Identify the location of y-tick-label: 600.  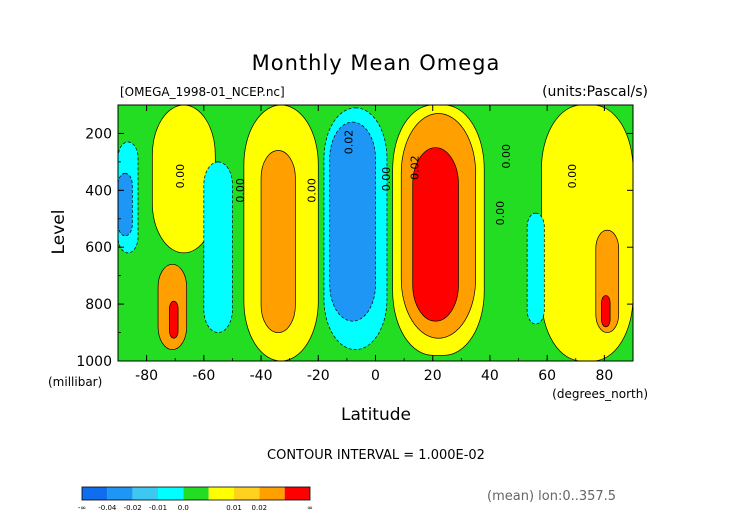
(98, 248).